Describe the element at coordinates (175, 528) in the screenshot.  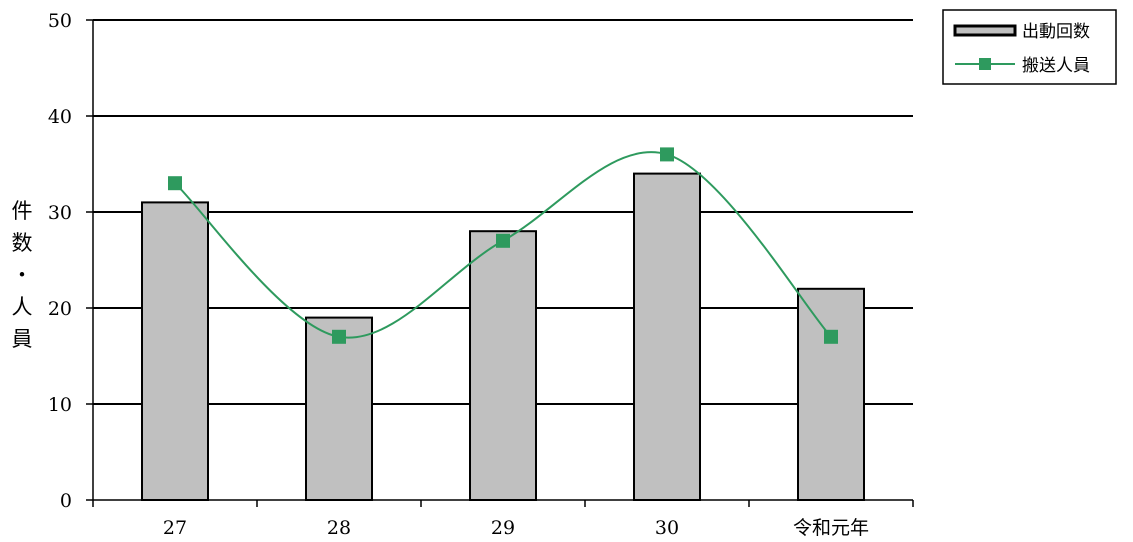
I see `x-tick-label: 27` at that location.